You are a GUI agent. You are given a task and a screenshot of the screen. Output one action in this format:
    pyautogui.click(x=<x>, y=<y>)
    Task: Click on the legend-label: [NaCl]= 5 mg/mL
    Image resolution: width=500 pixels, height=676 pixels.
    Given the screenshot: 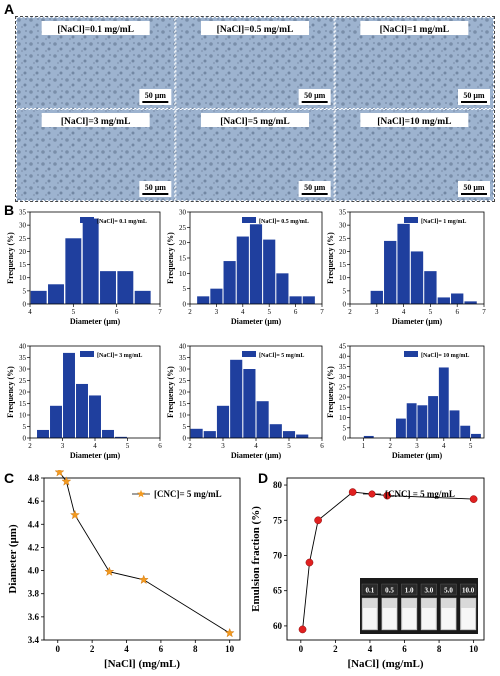 What is the action you would take?
    pyautogui.click(x=281, y=356)
    